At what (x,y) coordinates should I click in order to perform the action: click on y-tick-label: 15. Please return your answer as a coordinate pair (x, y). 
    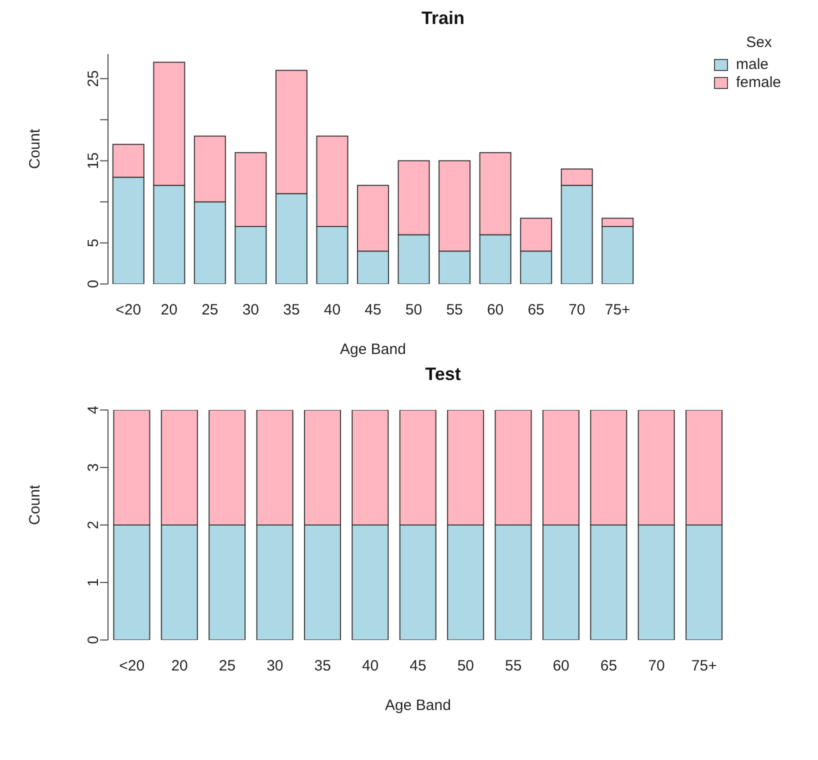
    Looking at the image, I should click on (93, 161).